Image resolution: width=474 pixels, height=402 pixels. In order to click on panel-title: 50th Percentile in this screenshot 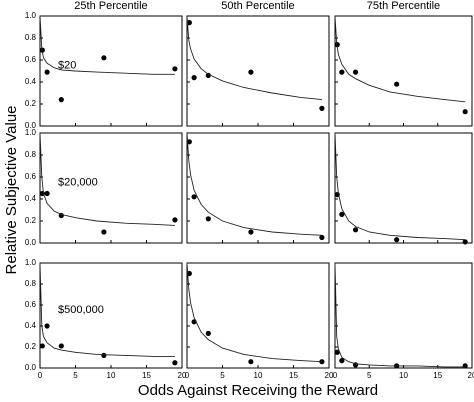, I will do `click(257, 6)`.